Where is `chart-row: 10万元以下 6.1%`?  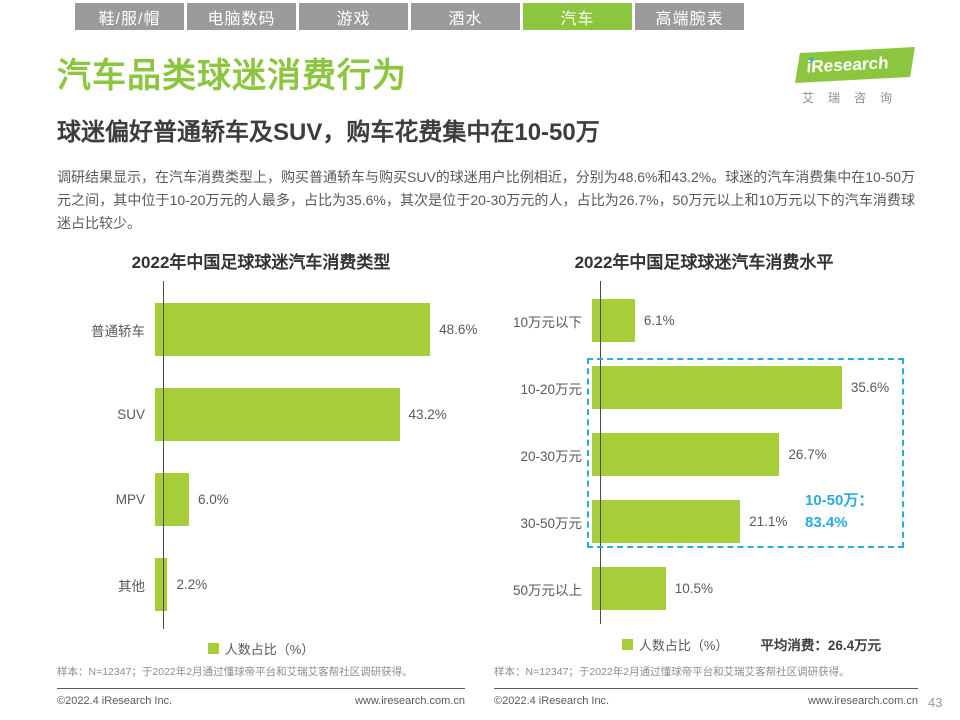 chart-row: 10万元以下 6.1% is located at coordinates (704, 320).